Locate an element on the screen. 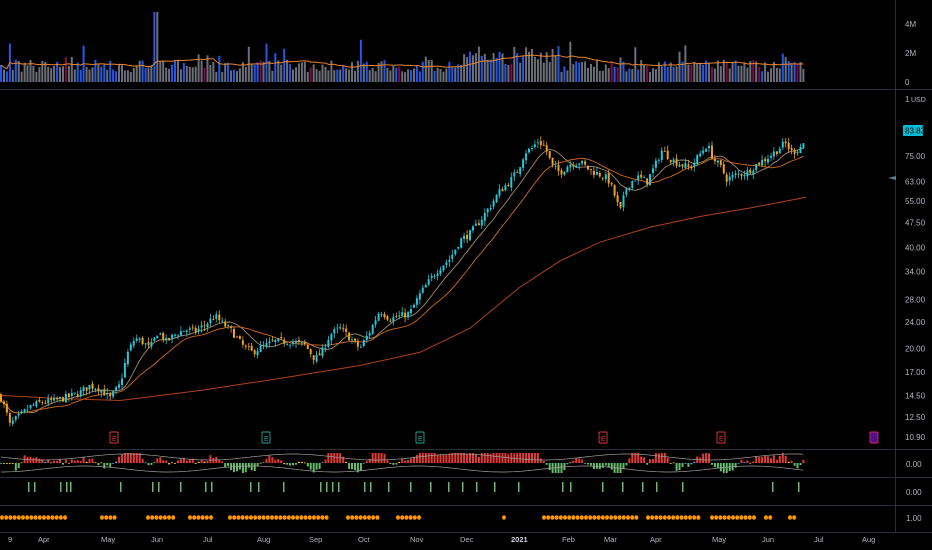 Image resolution: width=932 pixels, height=550 pixels. earnings-marker-label: E is located at coordinates (420, 439).